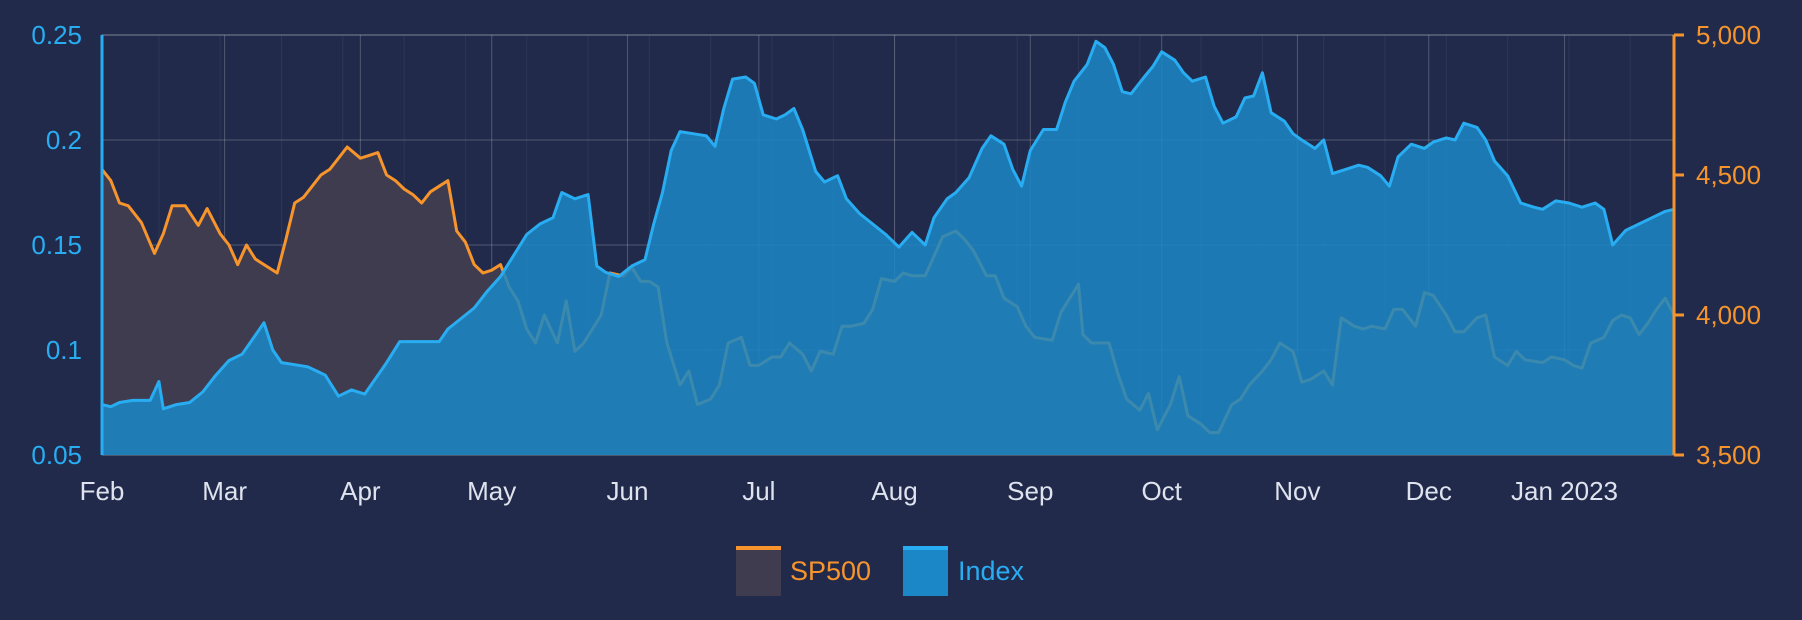 The image size is (1802, 620). I want to click on x-tick-label: Sep, so click(1030, 491).